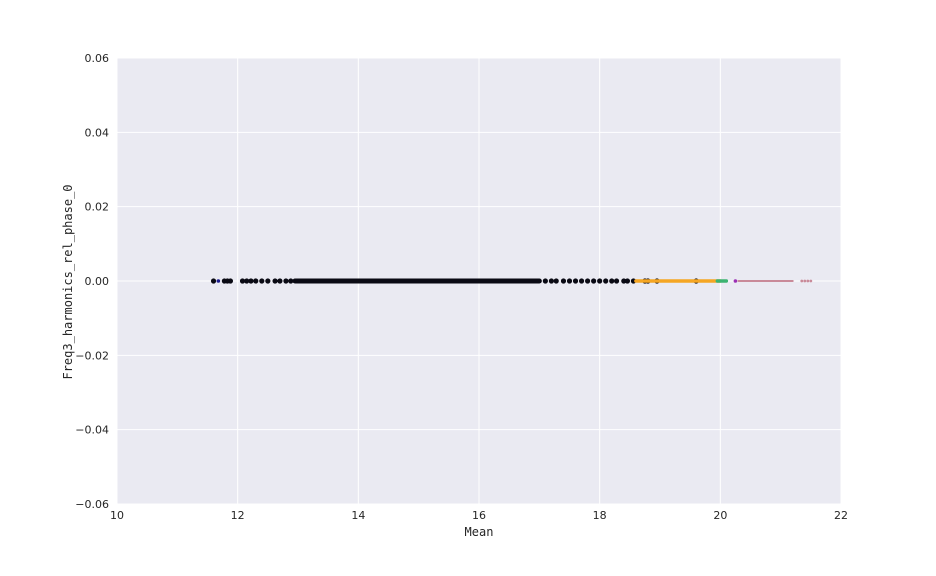 The width and height of the screenshot is (936, 576). I want to click on y-tick-label: 0.02, so click(97, 207).